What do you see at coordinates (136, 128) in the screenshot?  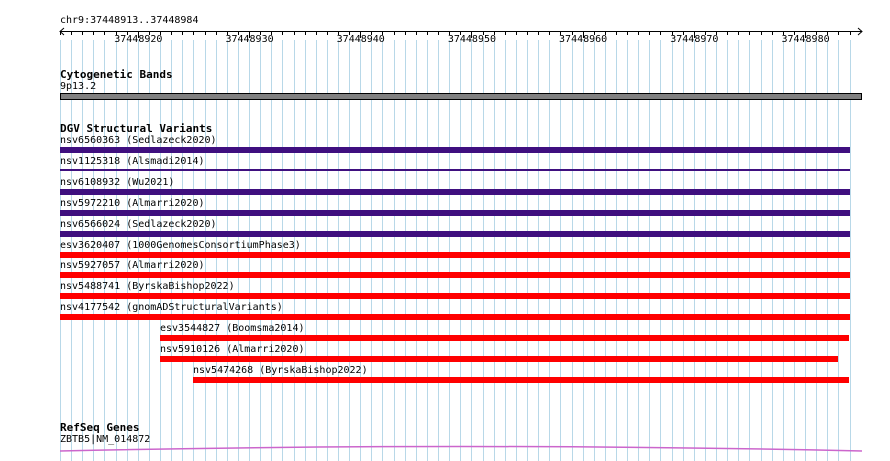 I see `dgv-track-title: DGV Structural Variants` at bounding box center [136, 128].